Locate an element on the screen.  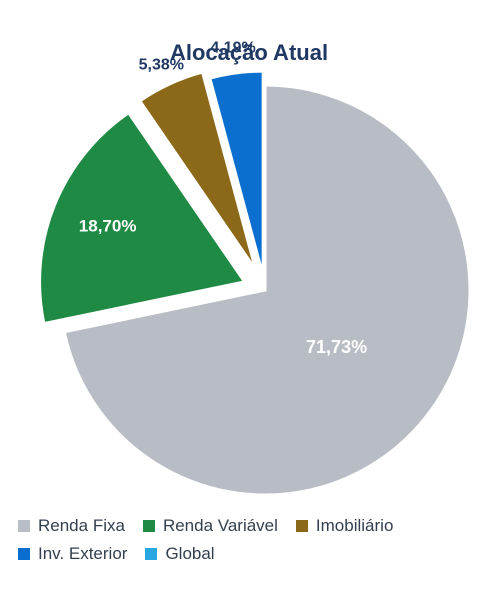
data-label-imobili-rio: 5,38% is located at coordinates (161, 64).